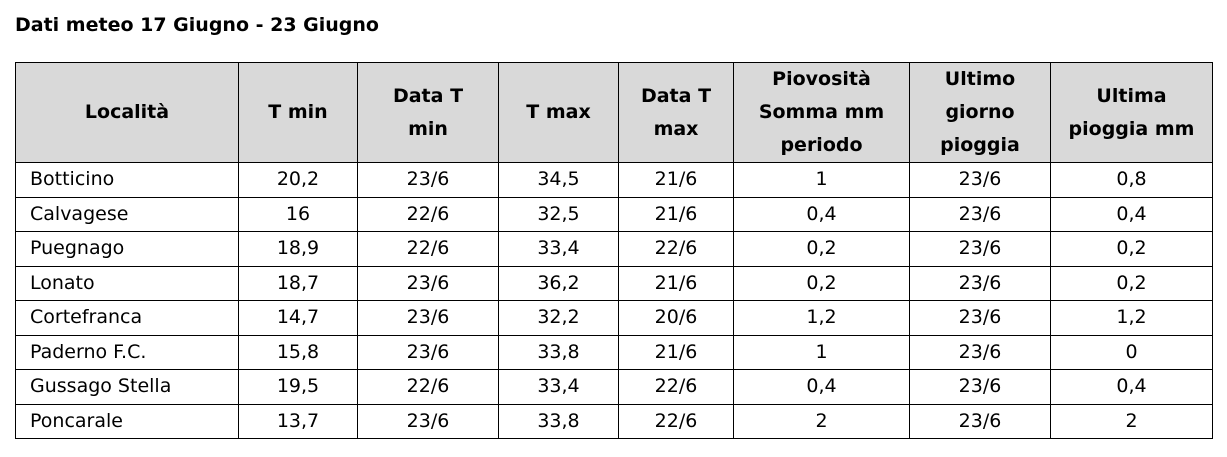  Describe the element at coordinates (127, 214) in the screenshot. I see `location-cell: Calvagese` at that location.